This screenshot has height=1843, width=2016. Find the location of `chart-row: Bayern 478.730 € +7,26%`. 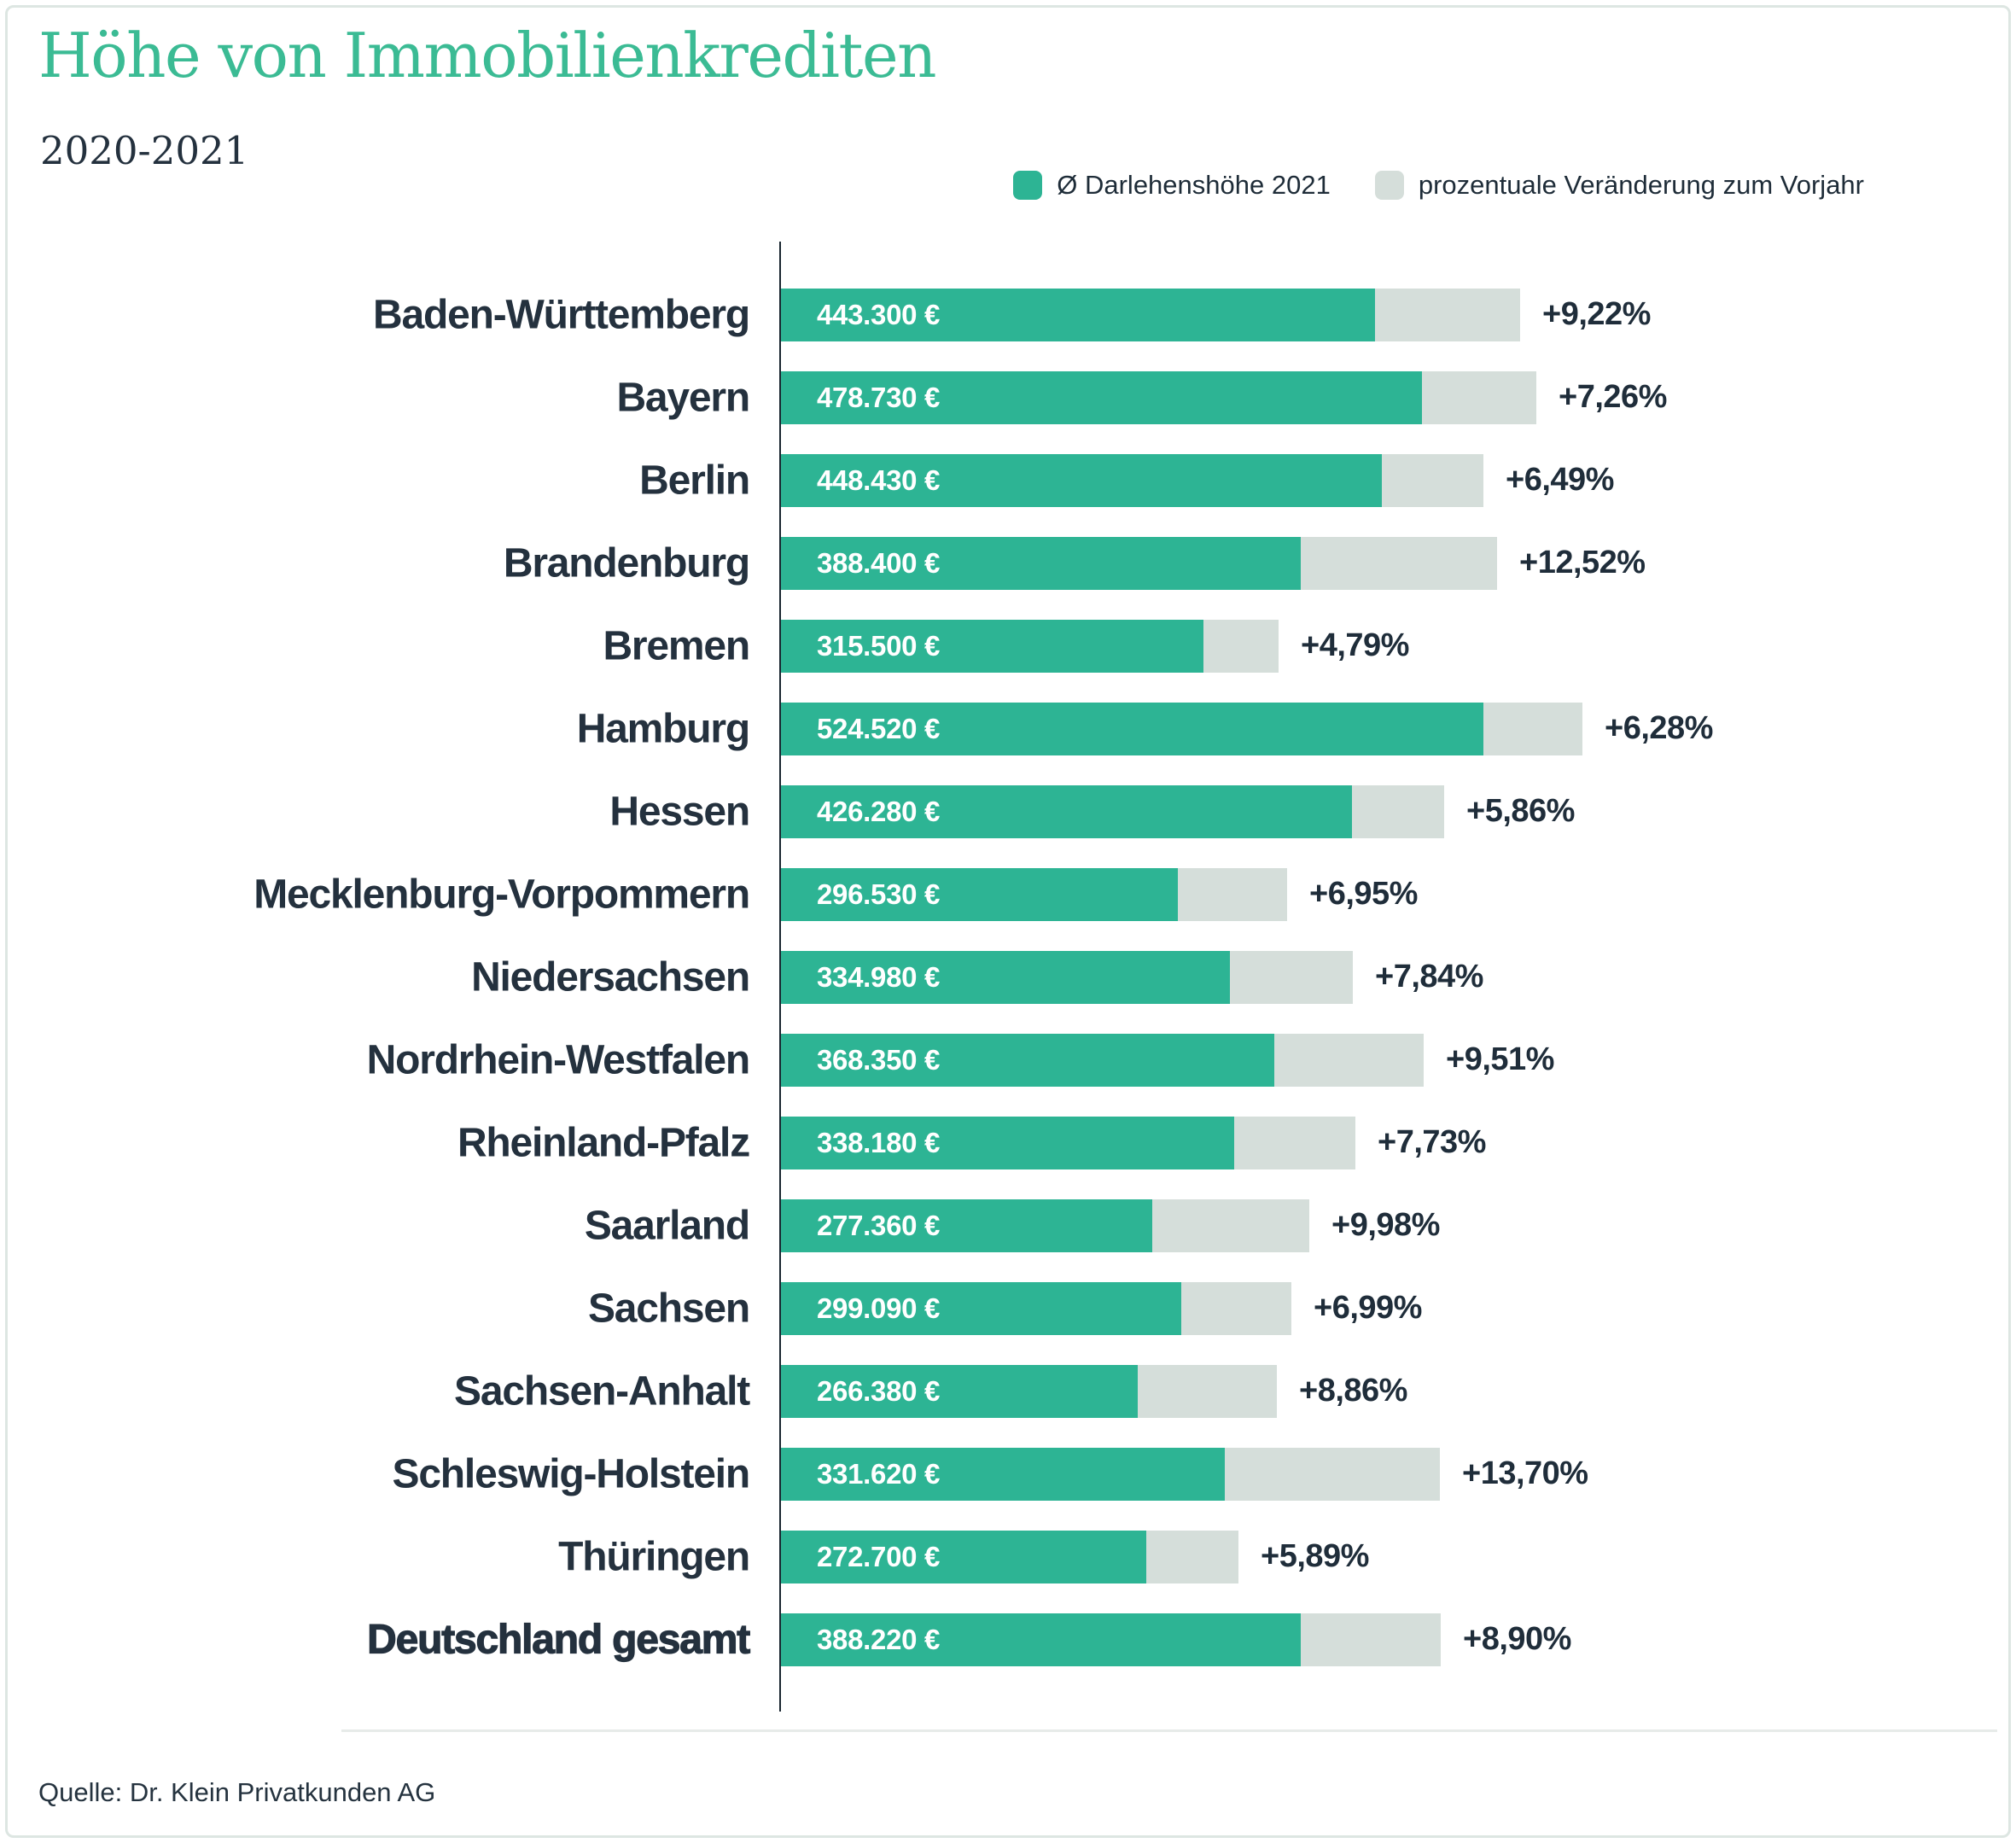

chart-row: Bayern 478.730 € +7,26% is located at coordinates (1008, 397).